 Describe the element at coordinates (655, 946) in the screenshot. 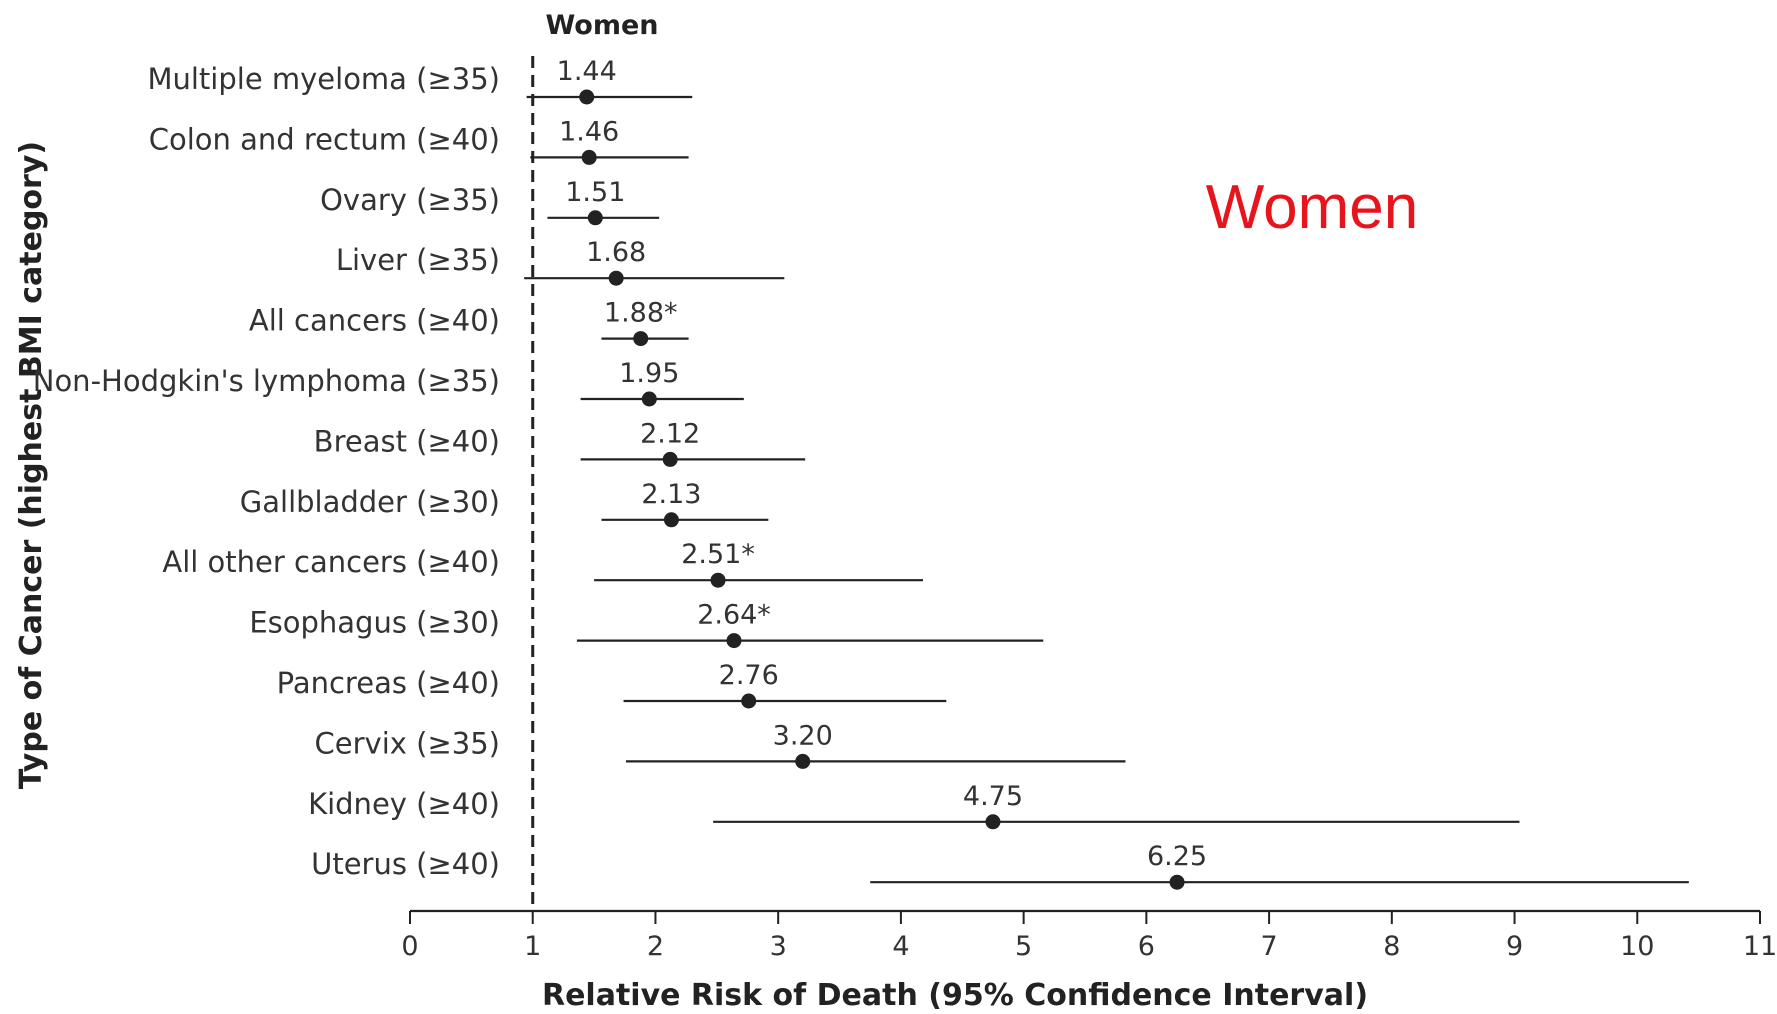

I see `x-tick-label: 2` at that location.